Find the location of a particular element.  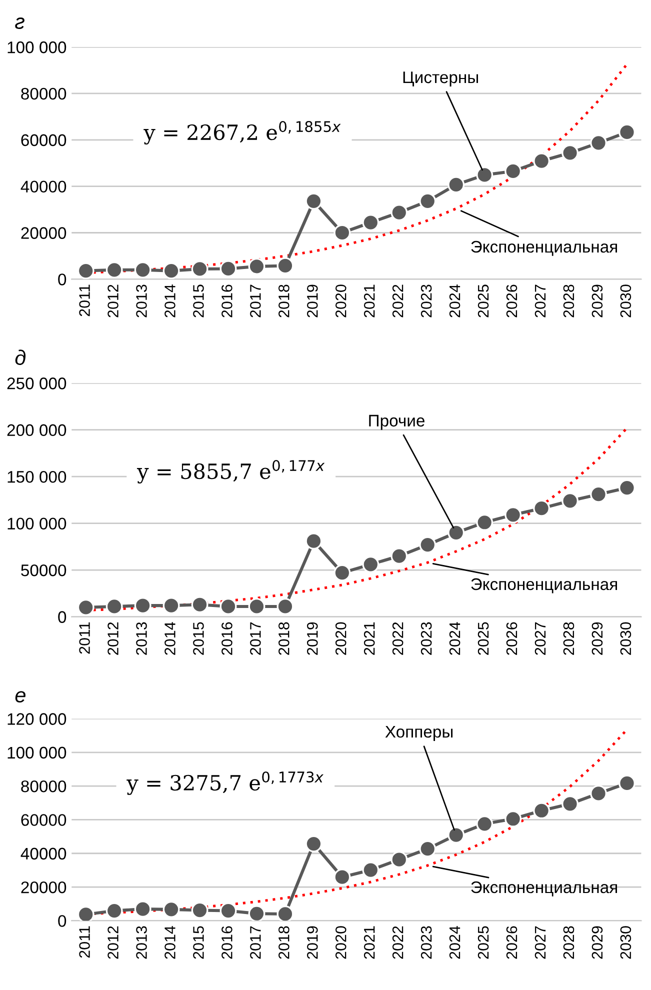

annotation: y = 5855,7 e$^{0,177x}$ is located at coordinates (230, 472).